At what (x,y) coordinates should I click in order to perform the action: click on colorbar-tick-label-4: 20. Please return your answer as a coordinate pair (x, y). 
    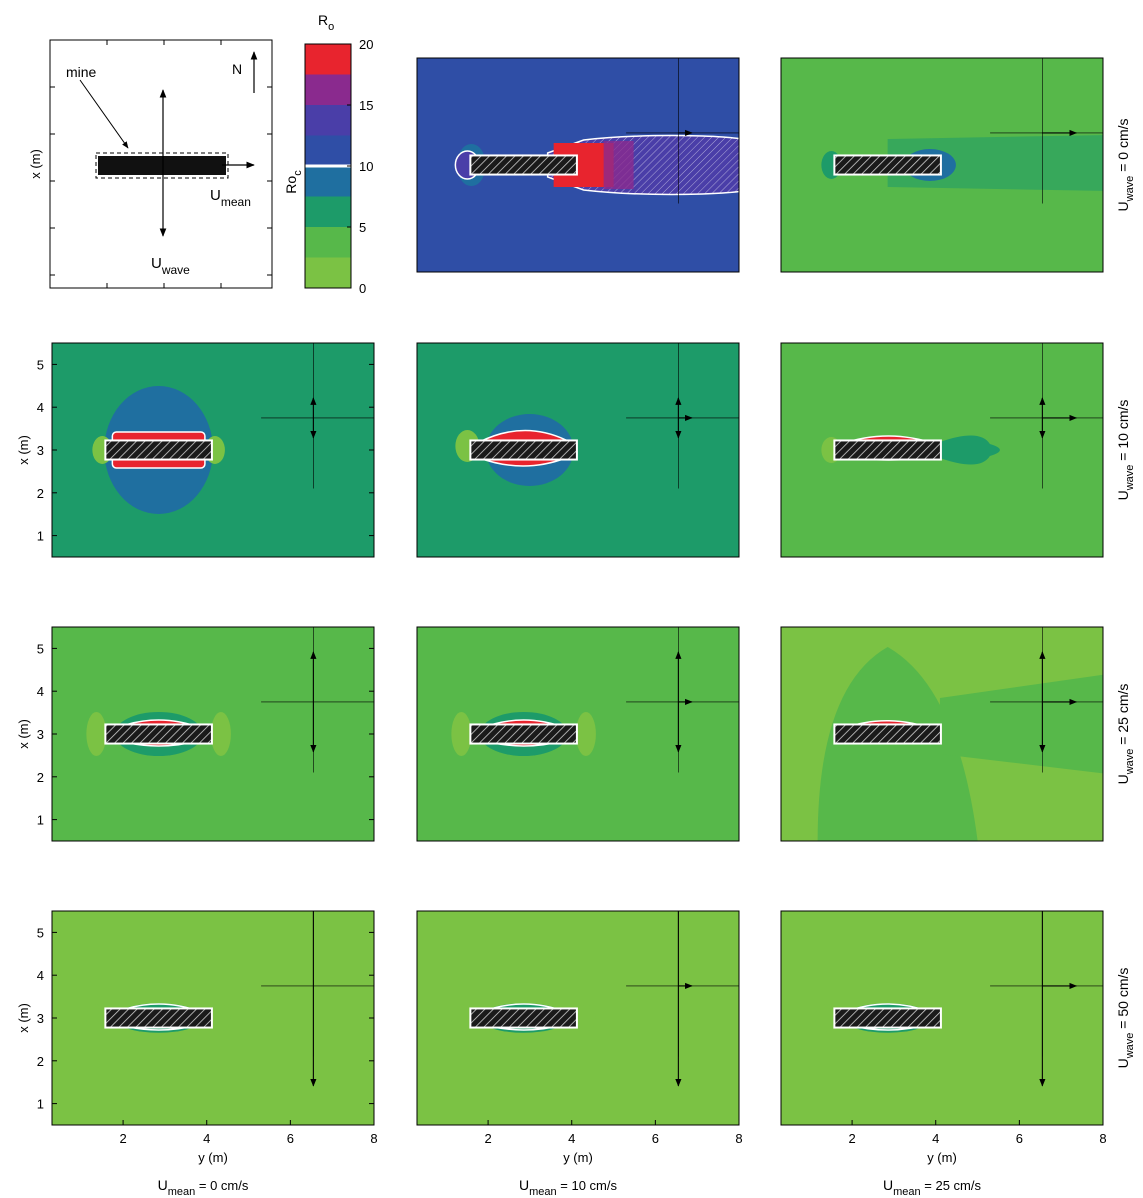
    Looking at the image, I should click on (366, 44).